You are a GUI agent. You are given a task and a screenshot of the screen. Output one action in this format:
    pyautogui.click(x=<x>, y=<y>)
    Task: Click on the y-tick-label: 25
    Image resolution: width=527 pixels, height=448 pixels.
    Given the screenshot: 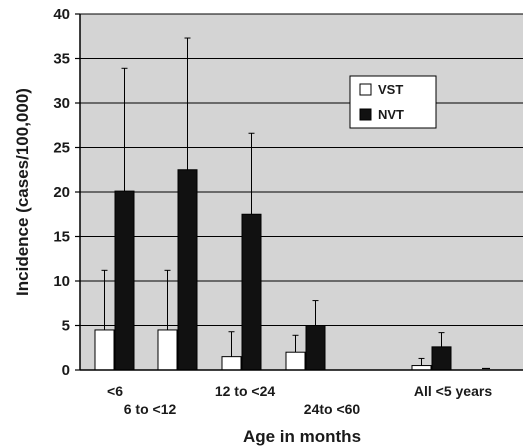 What is the action you would take?
    pyautogui.click(x=61, y=148)
    